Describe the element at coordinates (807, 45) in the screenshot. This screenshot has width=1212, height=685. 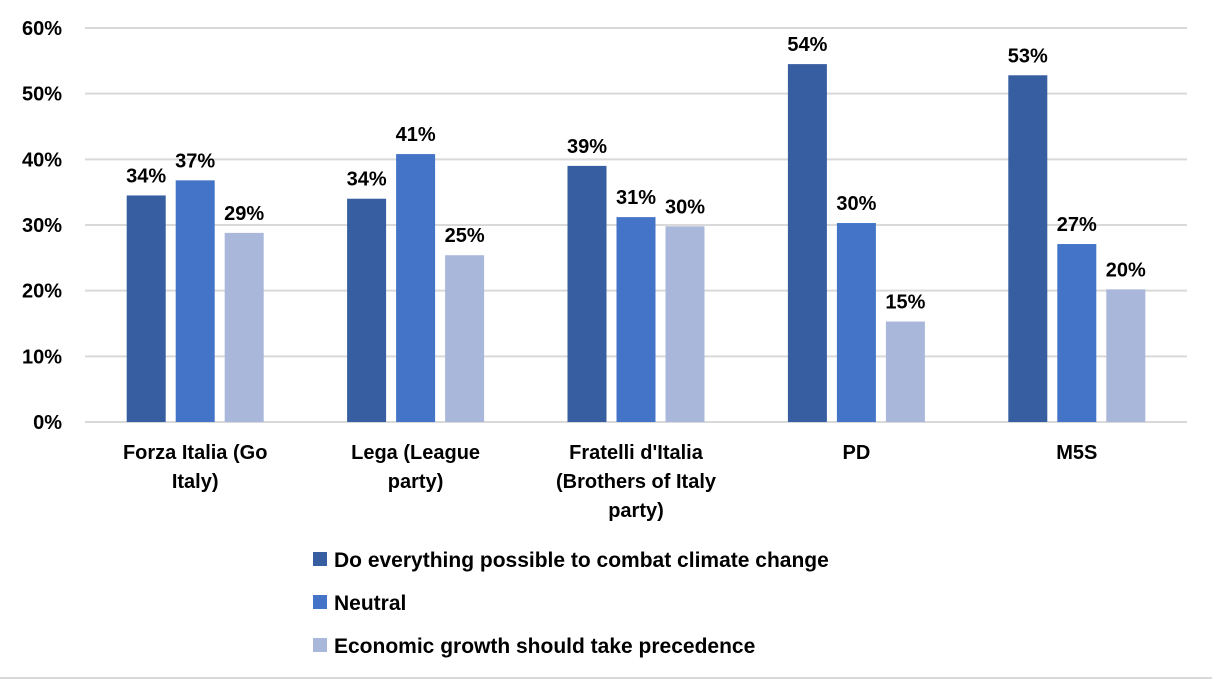
I see `data-label: 54%` at that location.